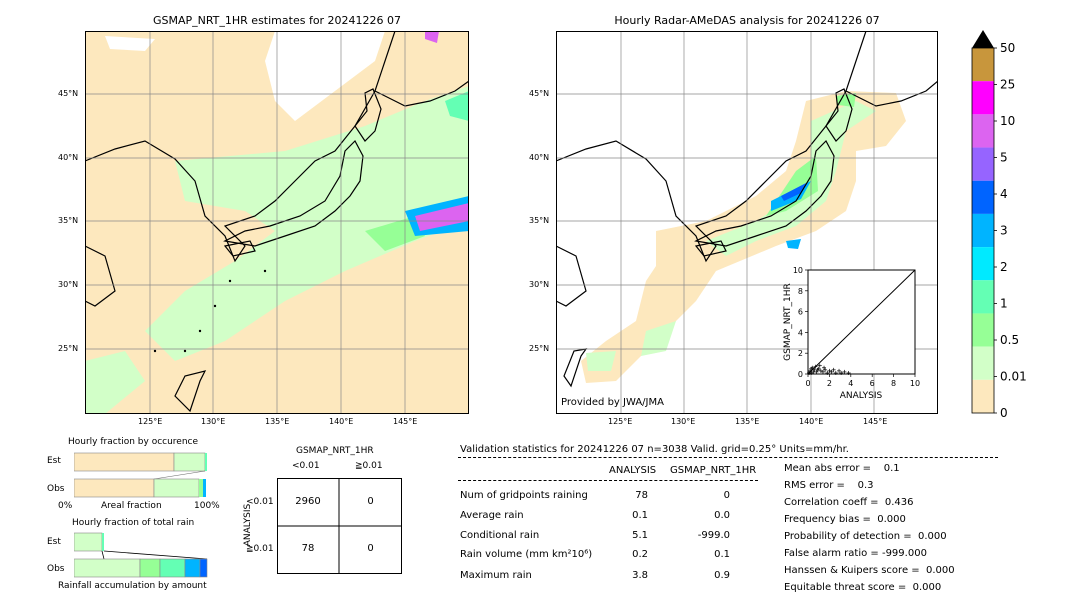  I want to click on right-lon-label: 140°E, so click(811, 421).